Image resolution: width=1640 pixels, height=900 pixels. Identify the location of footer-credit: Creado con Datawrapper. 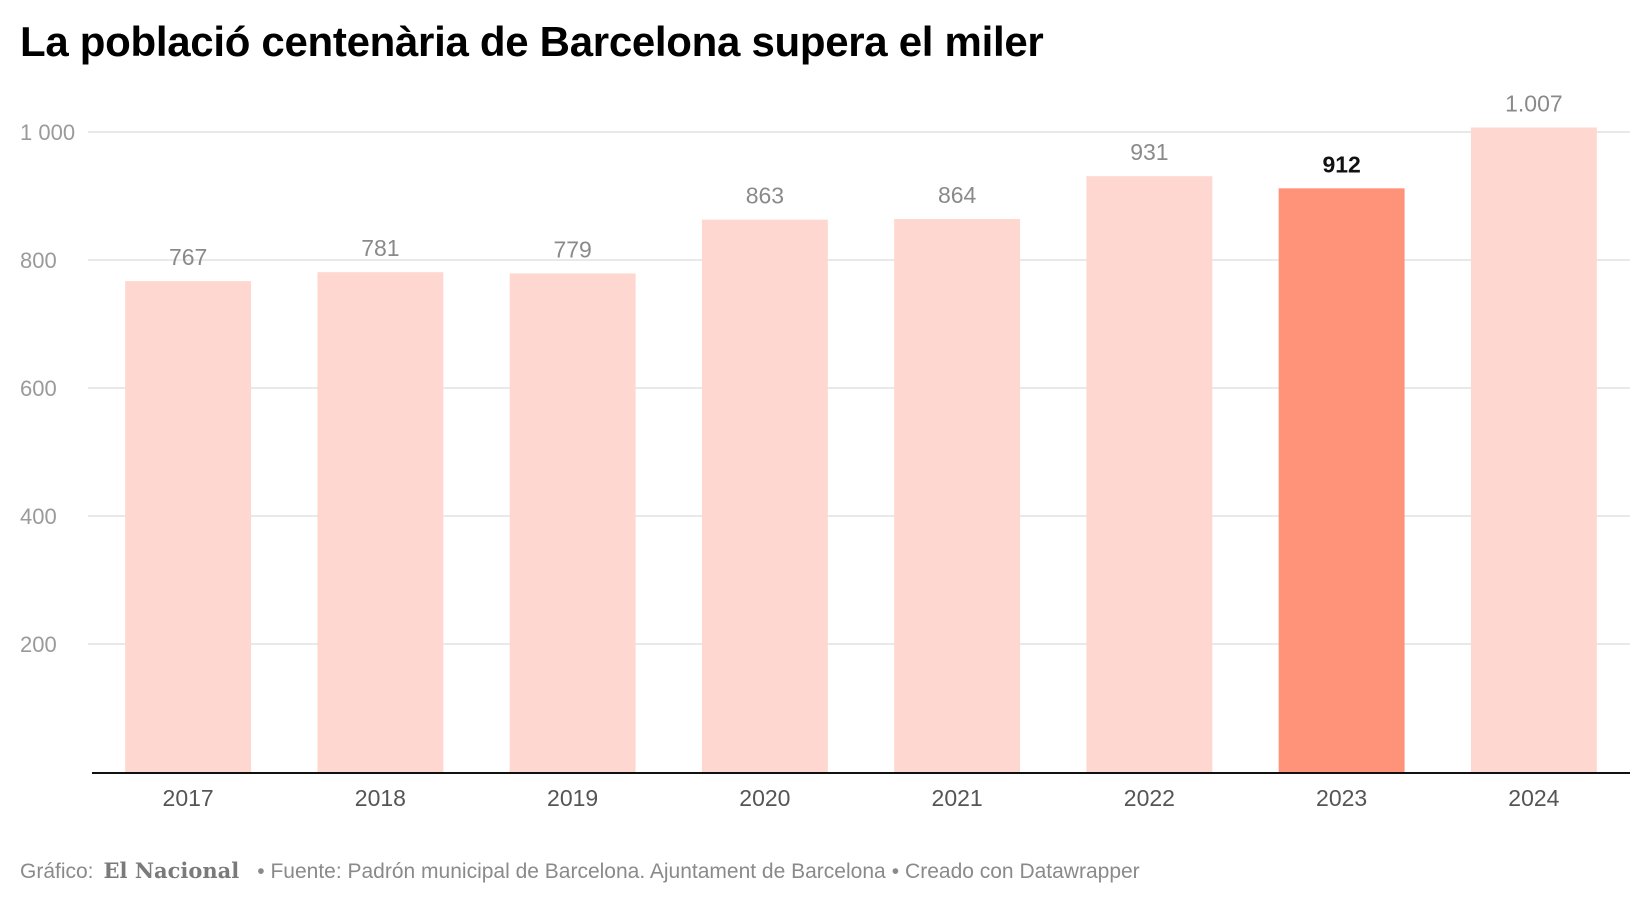
(1022, 871).